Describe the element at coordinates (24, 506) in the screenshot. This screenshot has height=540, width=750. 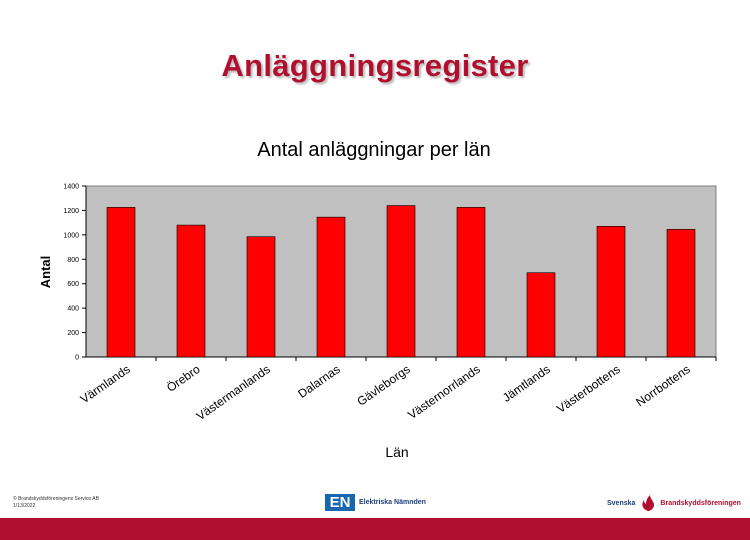
I see `footer-date: 1/13/2022` at that location.